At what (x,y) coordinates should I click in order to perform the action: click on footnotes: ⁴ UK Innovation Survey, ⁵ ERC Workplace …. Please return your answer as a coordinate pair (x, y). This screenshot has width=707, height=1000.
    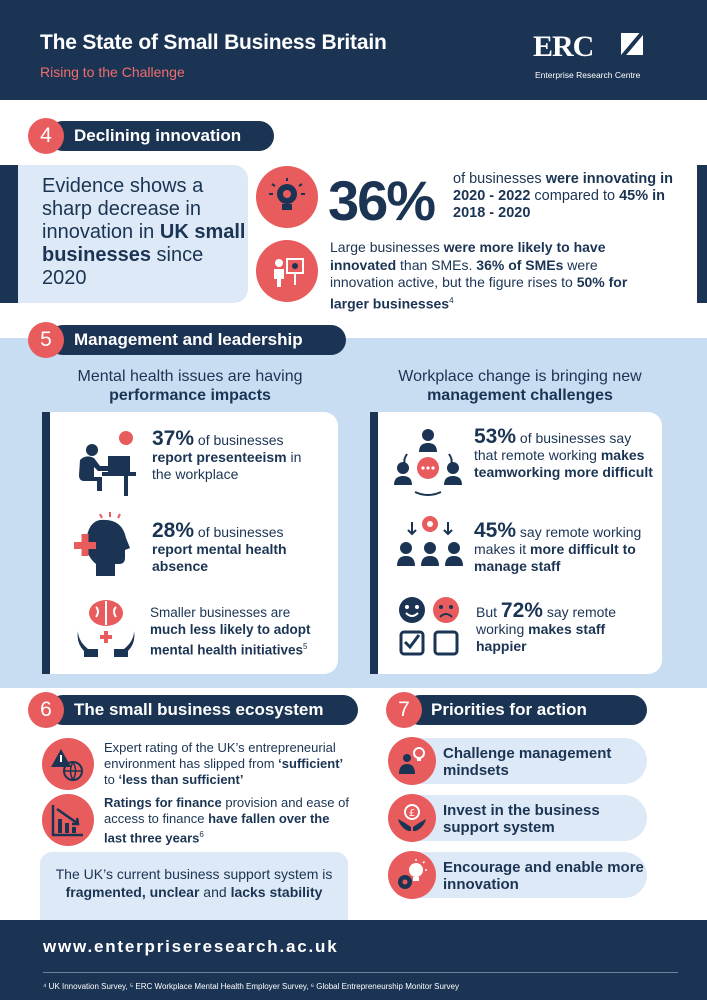
    Looking at the image, I should click on (251, 986).